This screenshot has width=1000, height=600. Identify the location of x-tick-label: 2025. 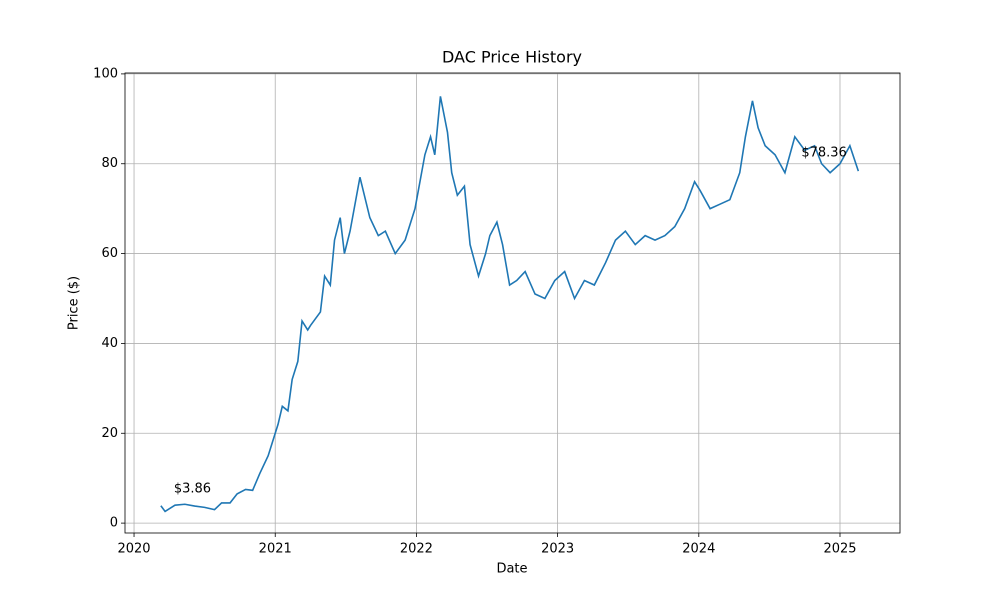
(839, 549).